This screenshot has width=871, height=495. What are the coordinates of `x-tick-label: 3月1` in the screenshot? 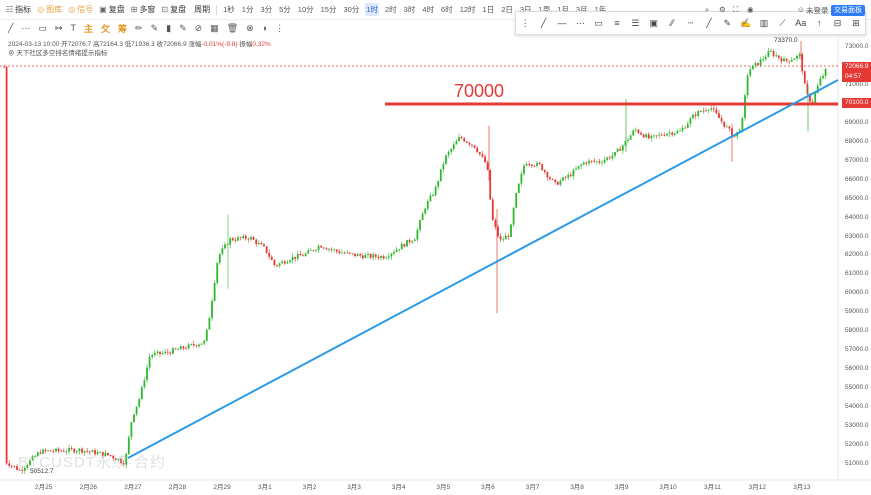 It's located at (265, 487).